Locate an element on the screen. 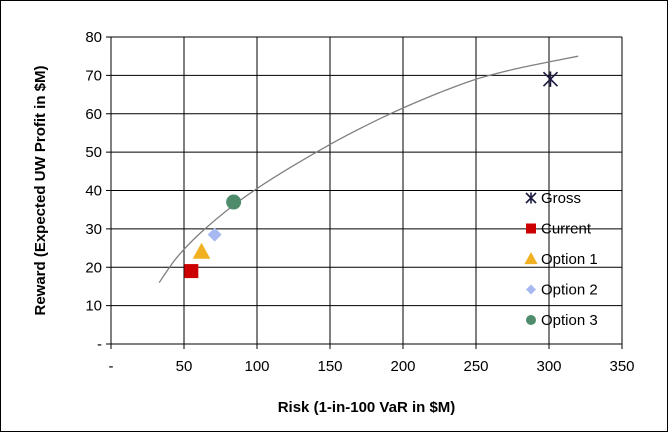 Image resolution: width=668 pixels, height=437 pixels. x-tick-label: 150 is located at coordinates (329, 366).